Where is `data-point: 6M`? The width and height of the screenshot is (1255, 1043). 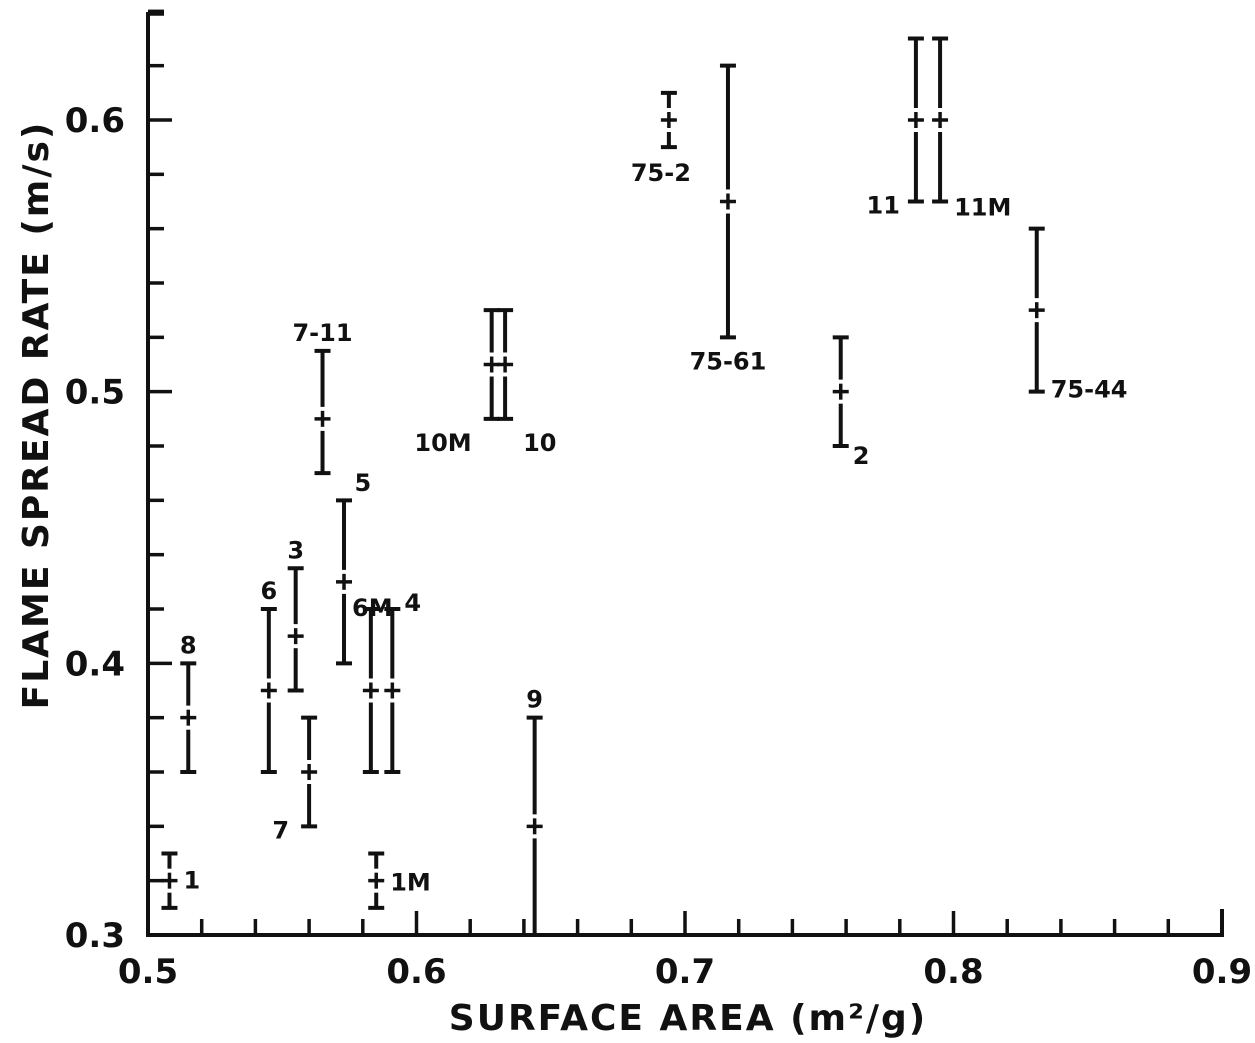
data-point: 6M is located at coordinates (364, 582).